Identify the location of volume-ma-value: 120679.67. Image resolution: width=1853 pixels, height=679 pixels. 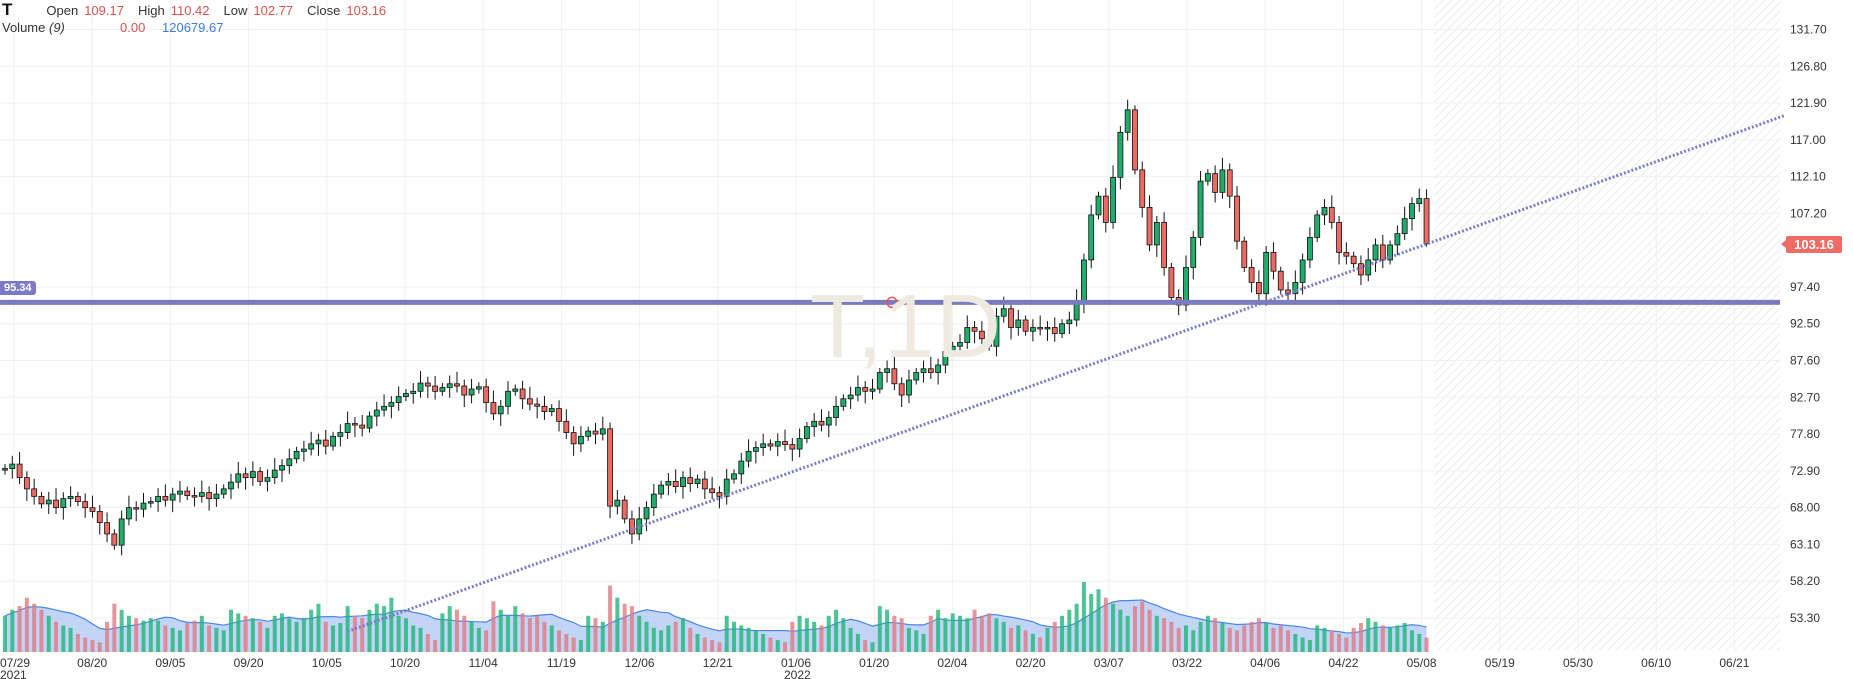
(193, 27).